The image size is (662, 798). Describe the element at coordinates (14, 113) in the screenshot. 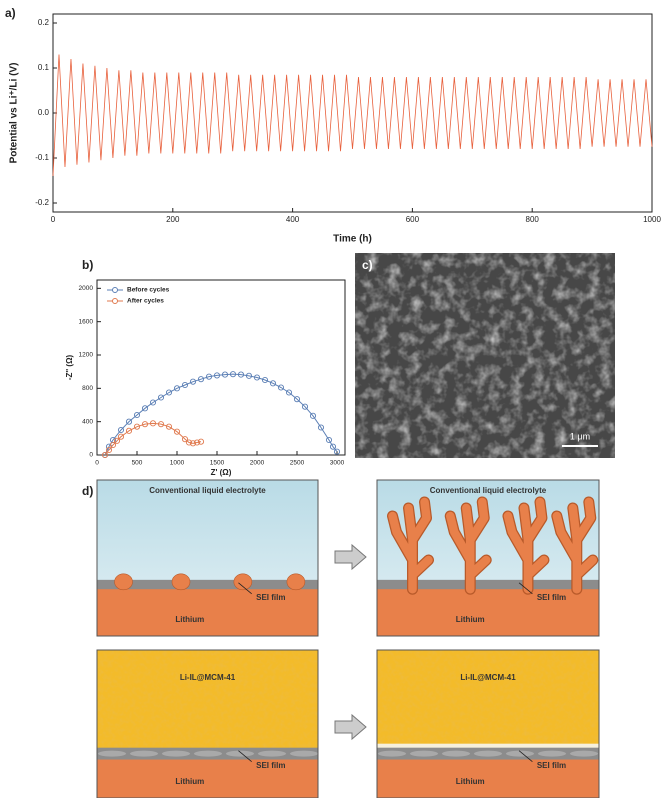

I see `y-axis-label: Potential vs Li⁺/Li (V)` at that location.